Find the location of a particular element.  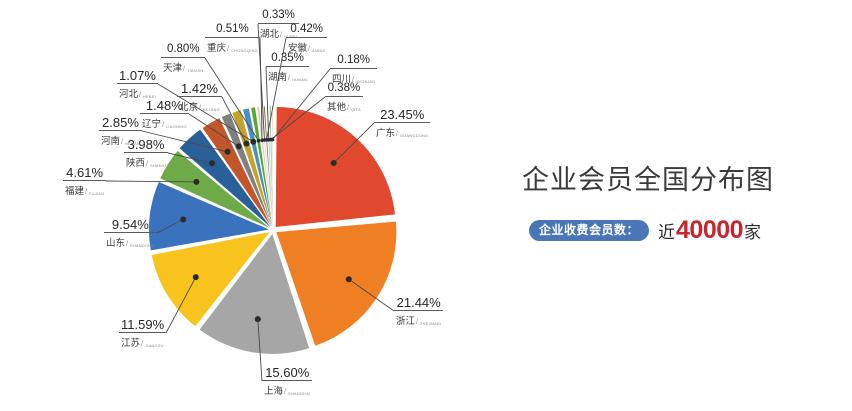

value-prefix: 近 is located at coordinates (667, 233).